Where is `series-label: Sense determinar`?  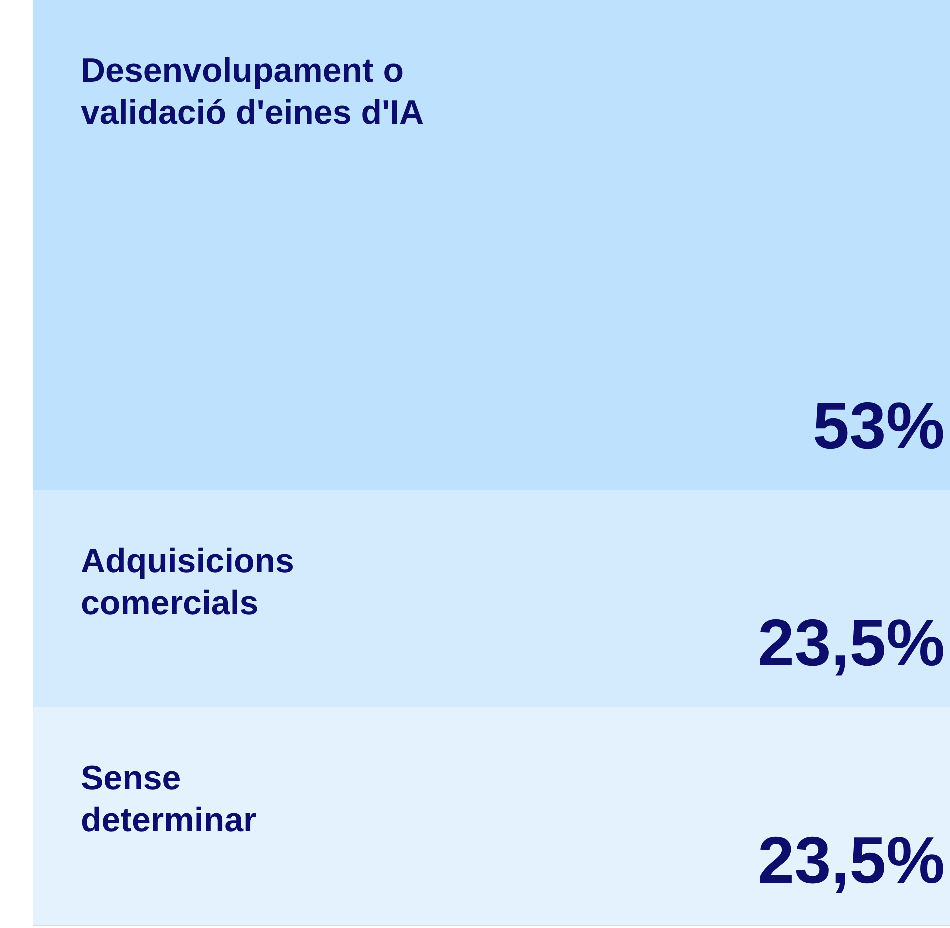
series-label: Sense determinar is located at coordinates (169, 800).